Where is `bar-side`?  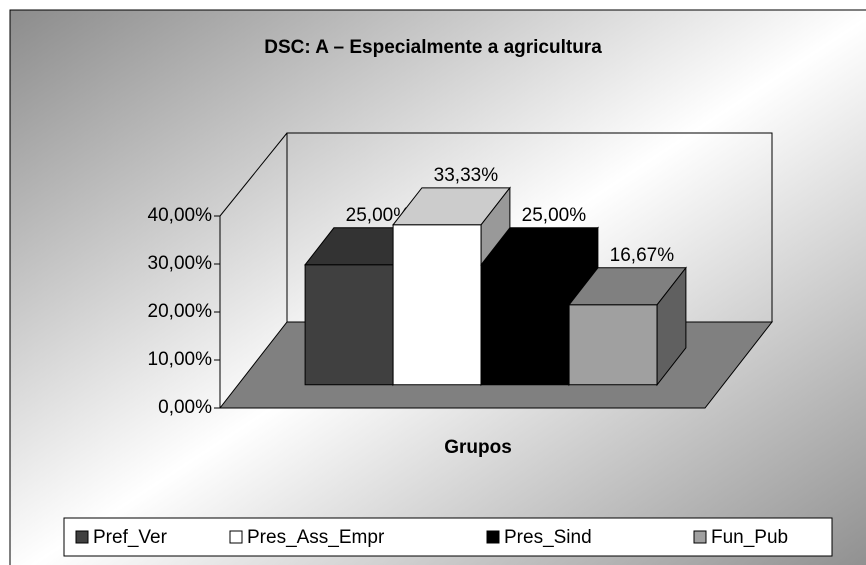 bar-side is located at coordinates (671, 326).